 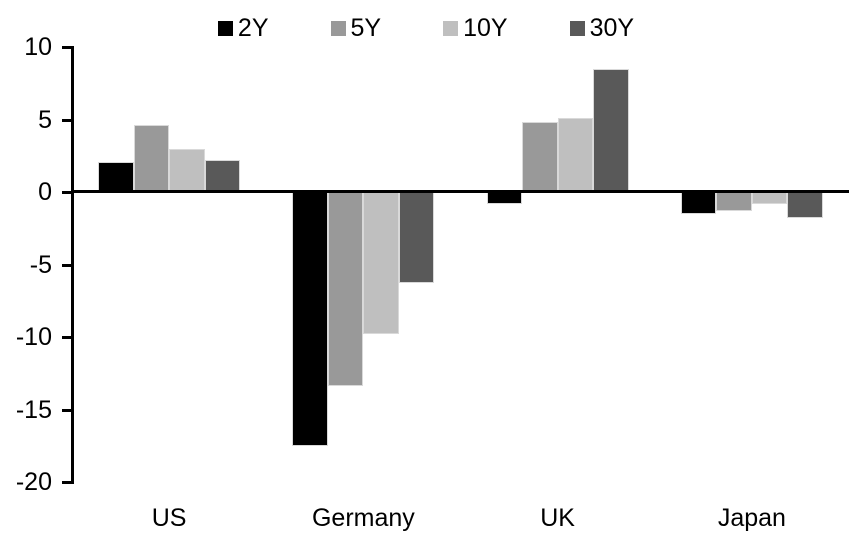 What do you see at coordinates (451, 28) in the screenshot?
I see `legend-swatch-10y-icon` at bounding box center [451, 28].